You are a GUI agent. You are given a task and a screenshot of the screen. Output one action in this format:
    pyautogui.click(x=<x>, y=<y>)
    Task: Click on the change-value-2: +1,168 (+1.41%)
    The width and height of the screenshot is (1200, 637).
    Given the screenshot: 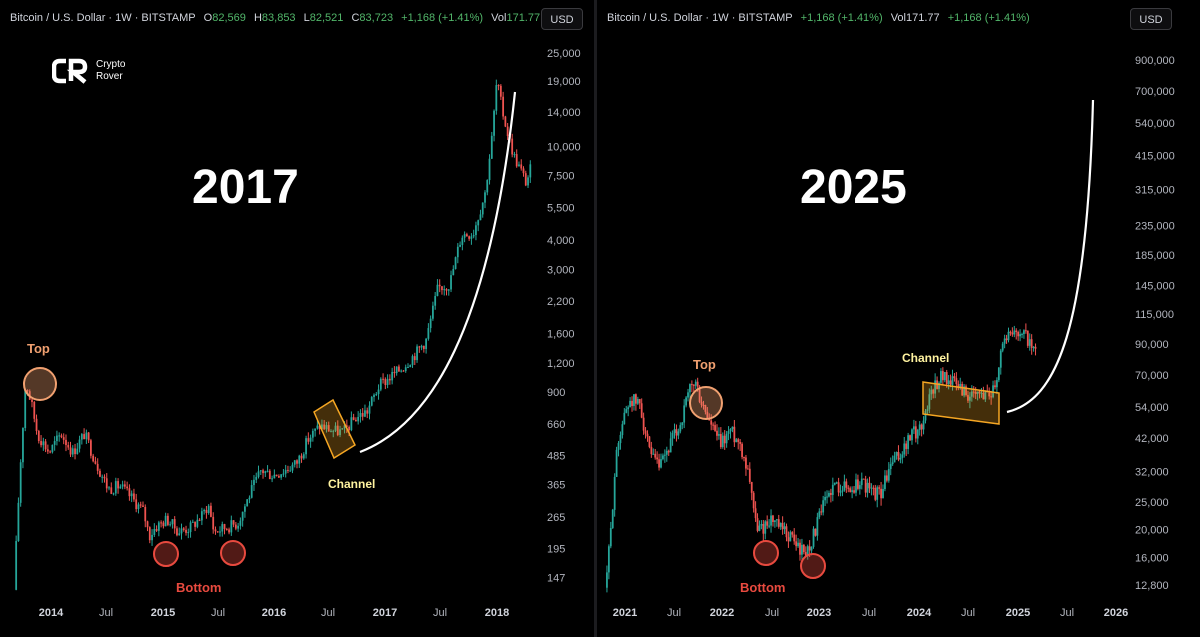 What is the action you would take?
    pyautogui.click(x=988, y=18)
    